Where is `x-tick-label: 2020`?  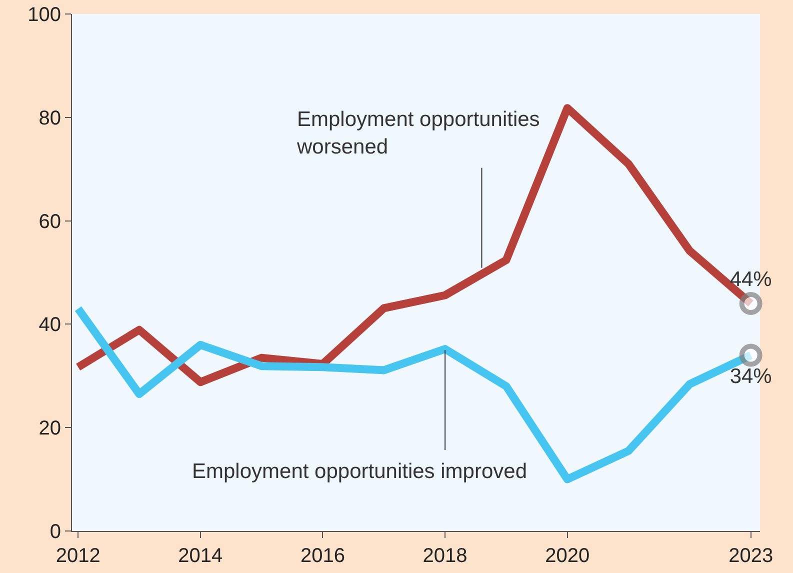 x-tick-label: 2020 is located at coordinates (567, 556).